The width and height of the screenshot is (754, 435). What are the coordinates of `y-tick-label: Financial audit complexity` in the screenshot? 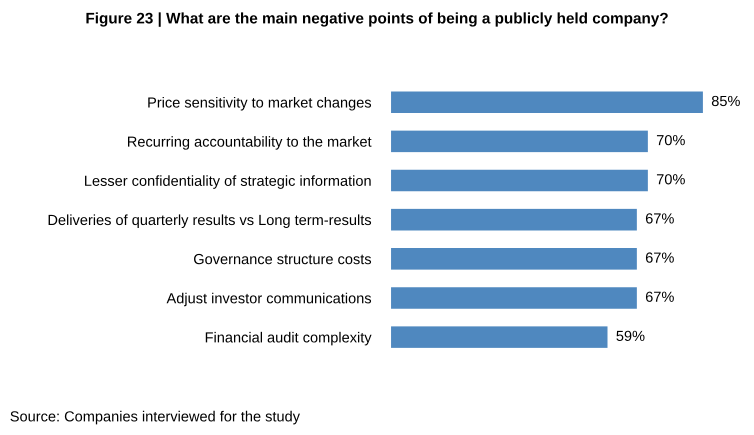 It's located at (289, 339).